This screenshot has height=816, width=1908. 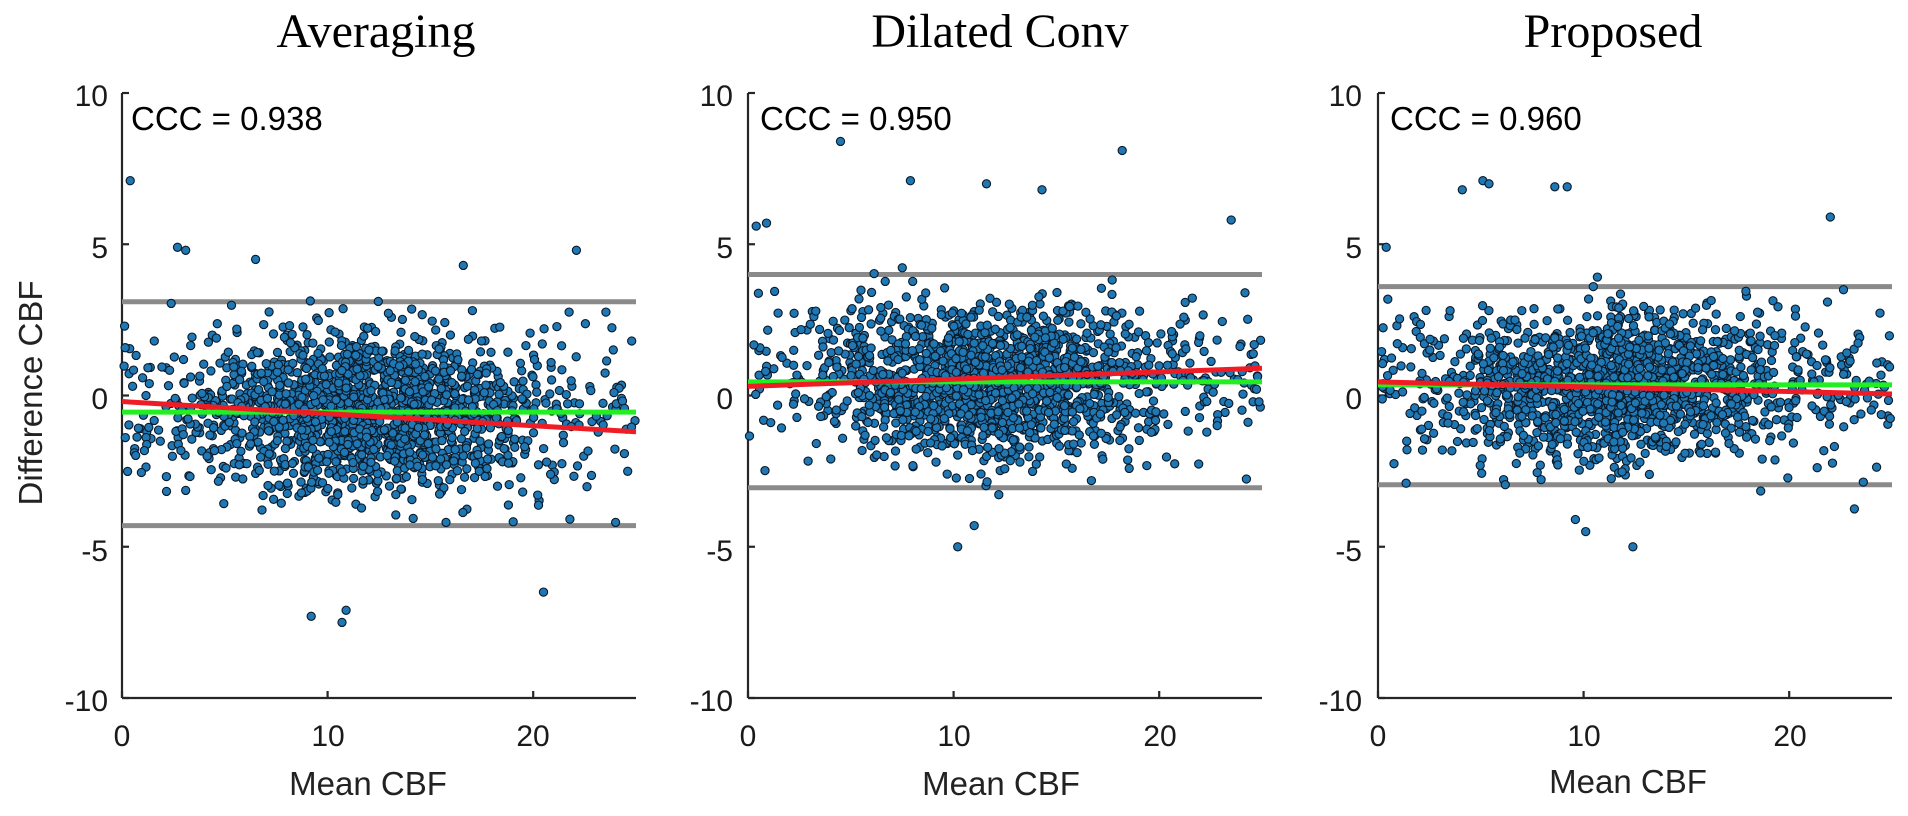 I want to click on y-tick-label: 10, so click(x=716, y=96).